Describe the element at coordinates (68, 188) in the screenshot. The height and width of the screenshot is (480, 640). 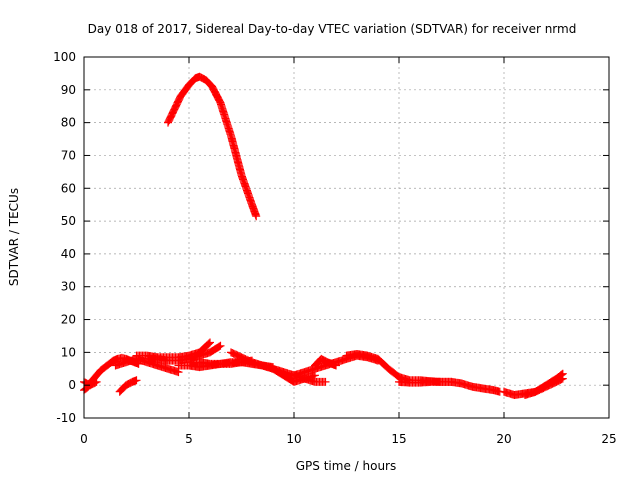
I see `y-tick-label: 60` at that location.